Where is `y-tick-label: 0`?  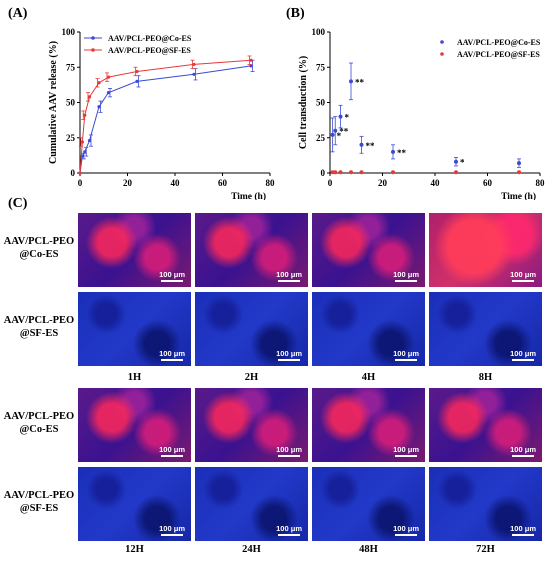 y-tick-label: 0 is located at coordinates (73, 173).